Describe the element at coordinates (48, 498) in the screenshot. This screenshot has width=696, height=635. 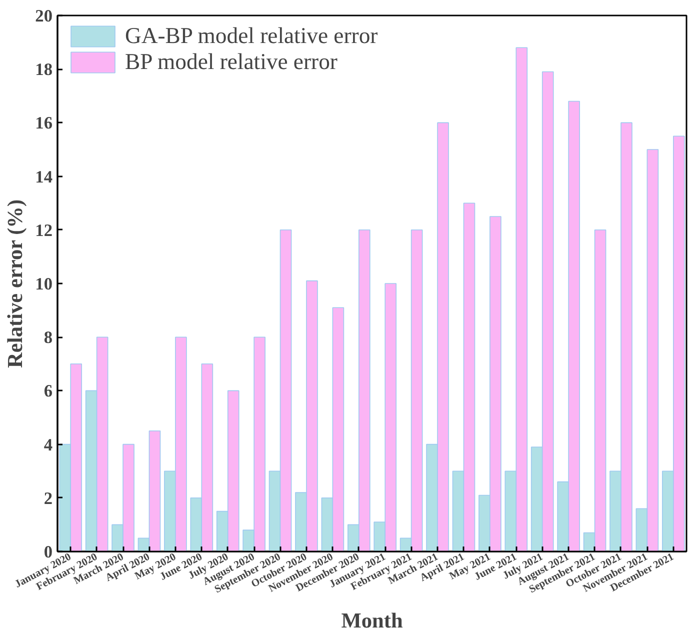
I see `y-tick-label: 2` at that location.